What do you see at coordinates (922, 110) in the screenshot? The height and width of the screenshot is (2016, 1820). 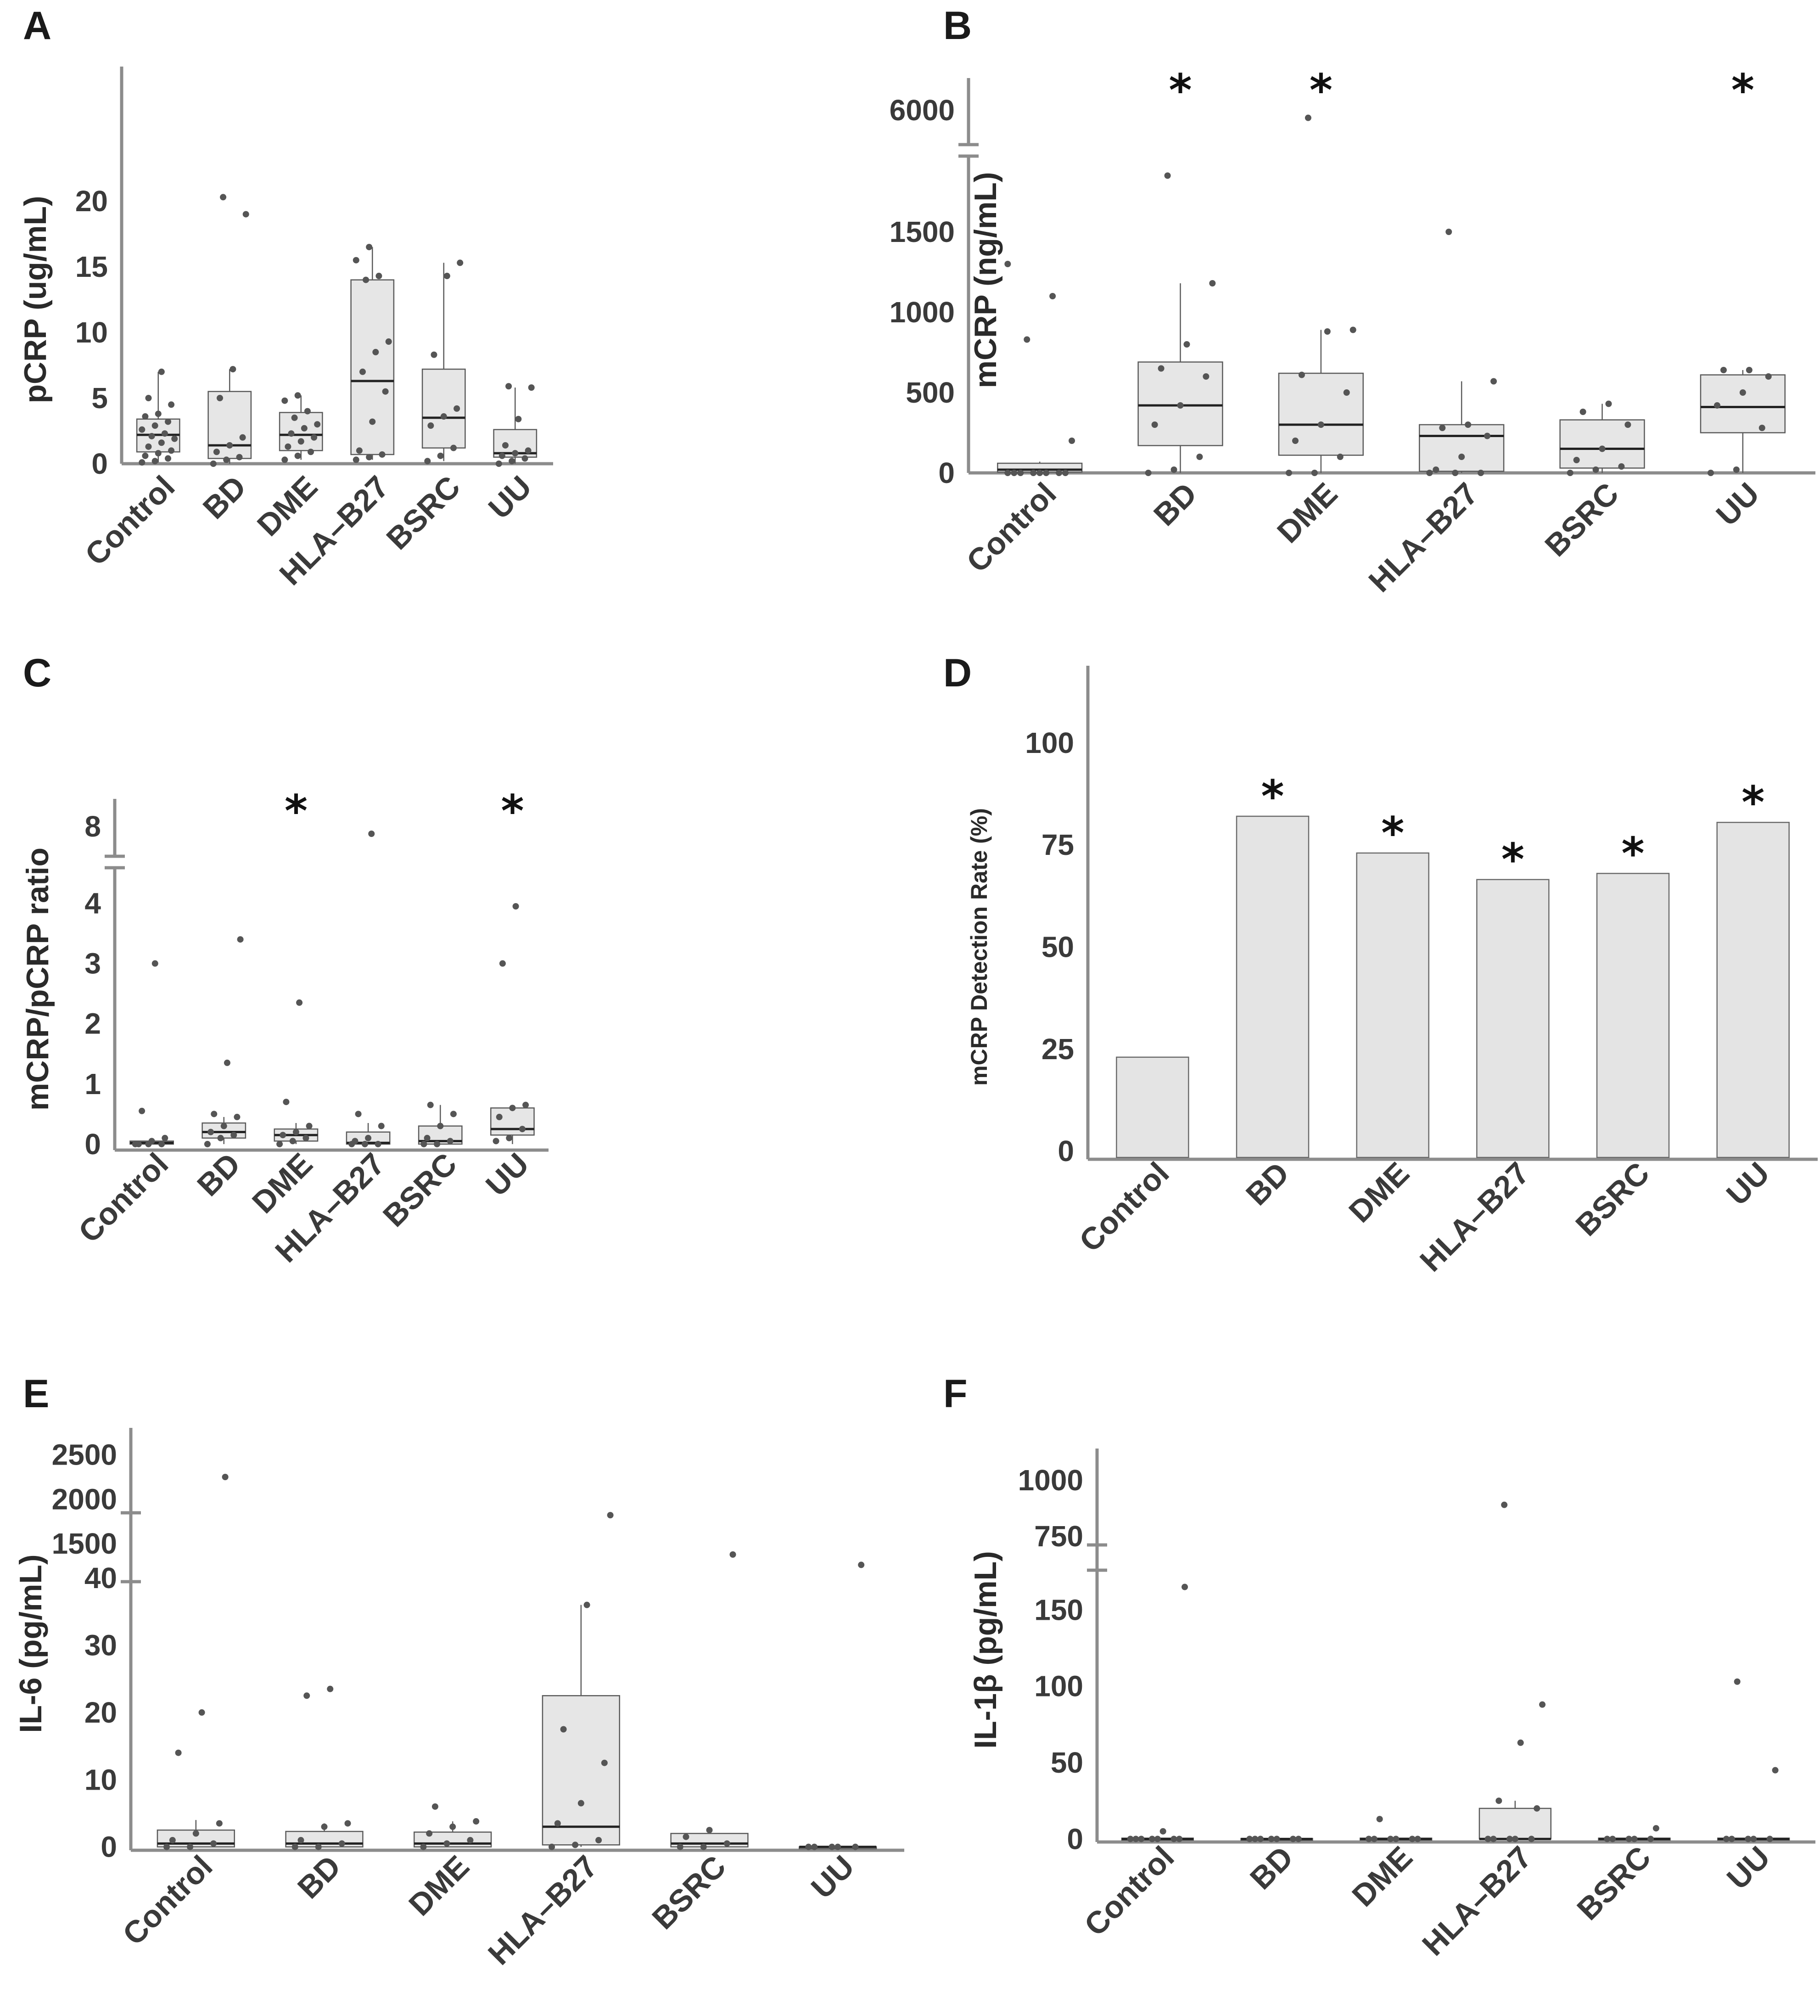 I see `y-tick-label: 6000` at bounding box center [922, 110].